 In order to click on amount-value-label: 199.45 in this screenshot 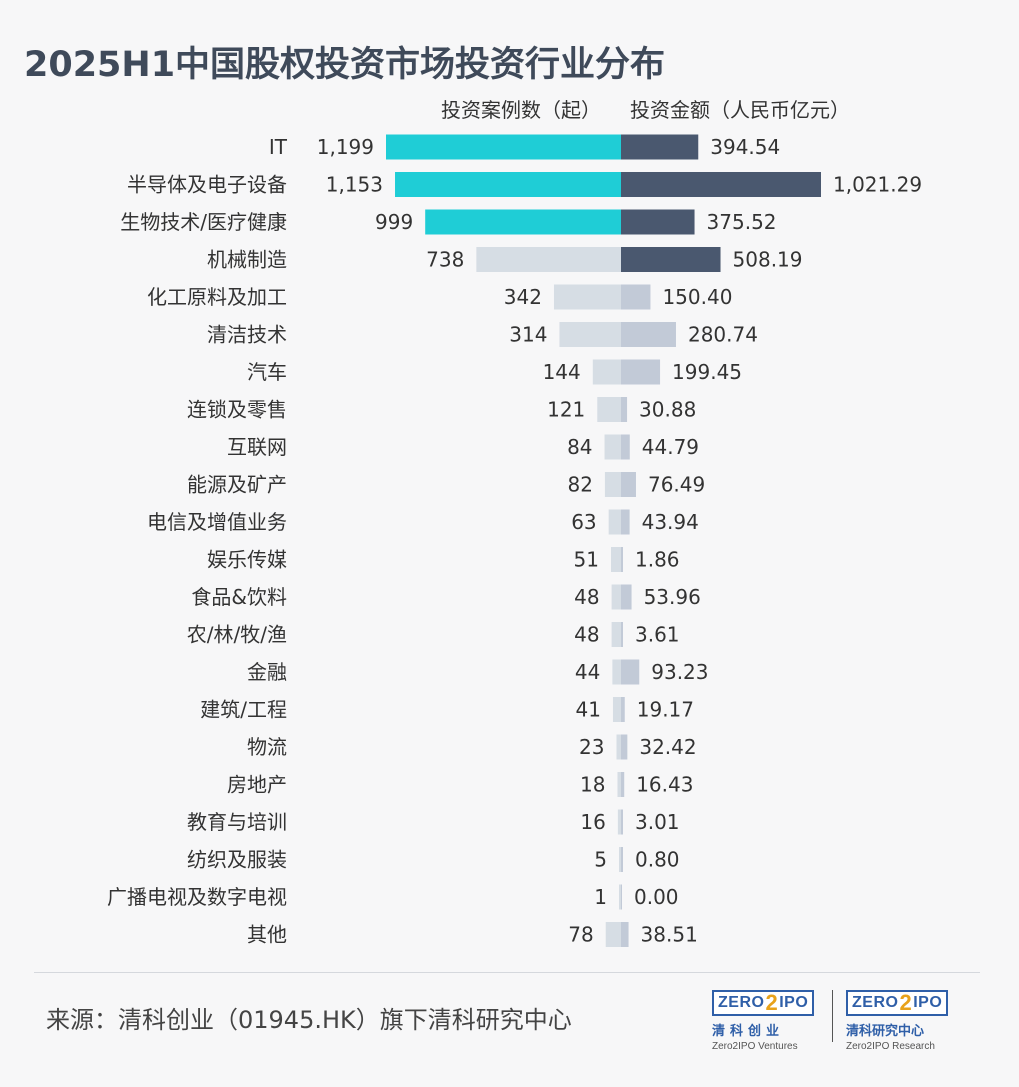, I will do `click(707, 372)`.